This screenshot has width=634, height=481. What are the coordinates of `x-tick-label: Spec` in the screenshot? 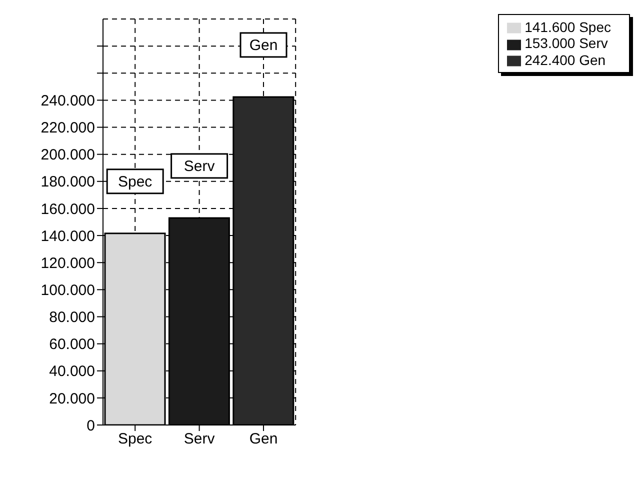 It's located at (135, 439).